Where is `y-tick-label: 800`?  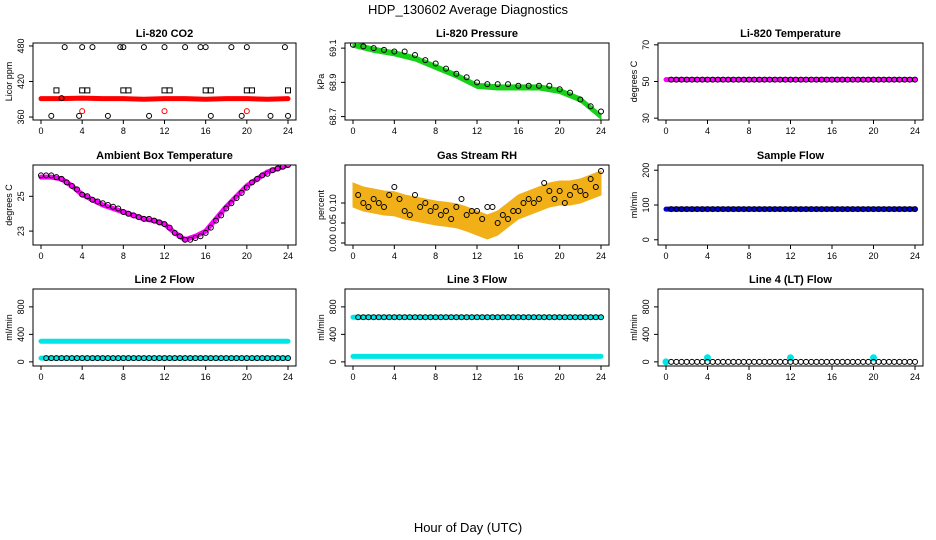
y-tick-label: 800 is located at coordinates (21, 306).